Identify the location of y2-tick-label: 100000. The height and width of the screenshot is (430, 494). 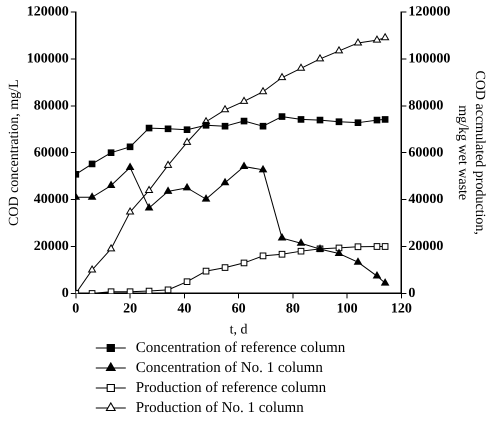
(429, 59).